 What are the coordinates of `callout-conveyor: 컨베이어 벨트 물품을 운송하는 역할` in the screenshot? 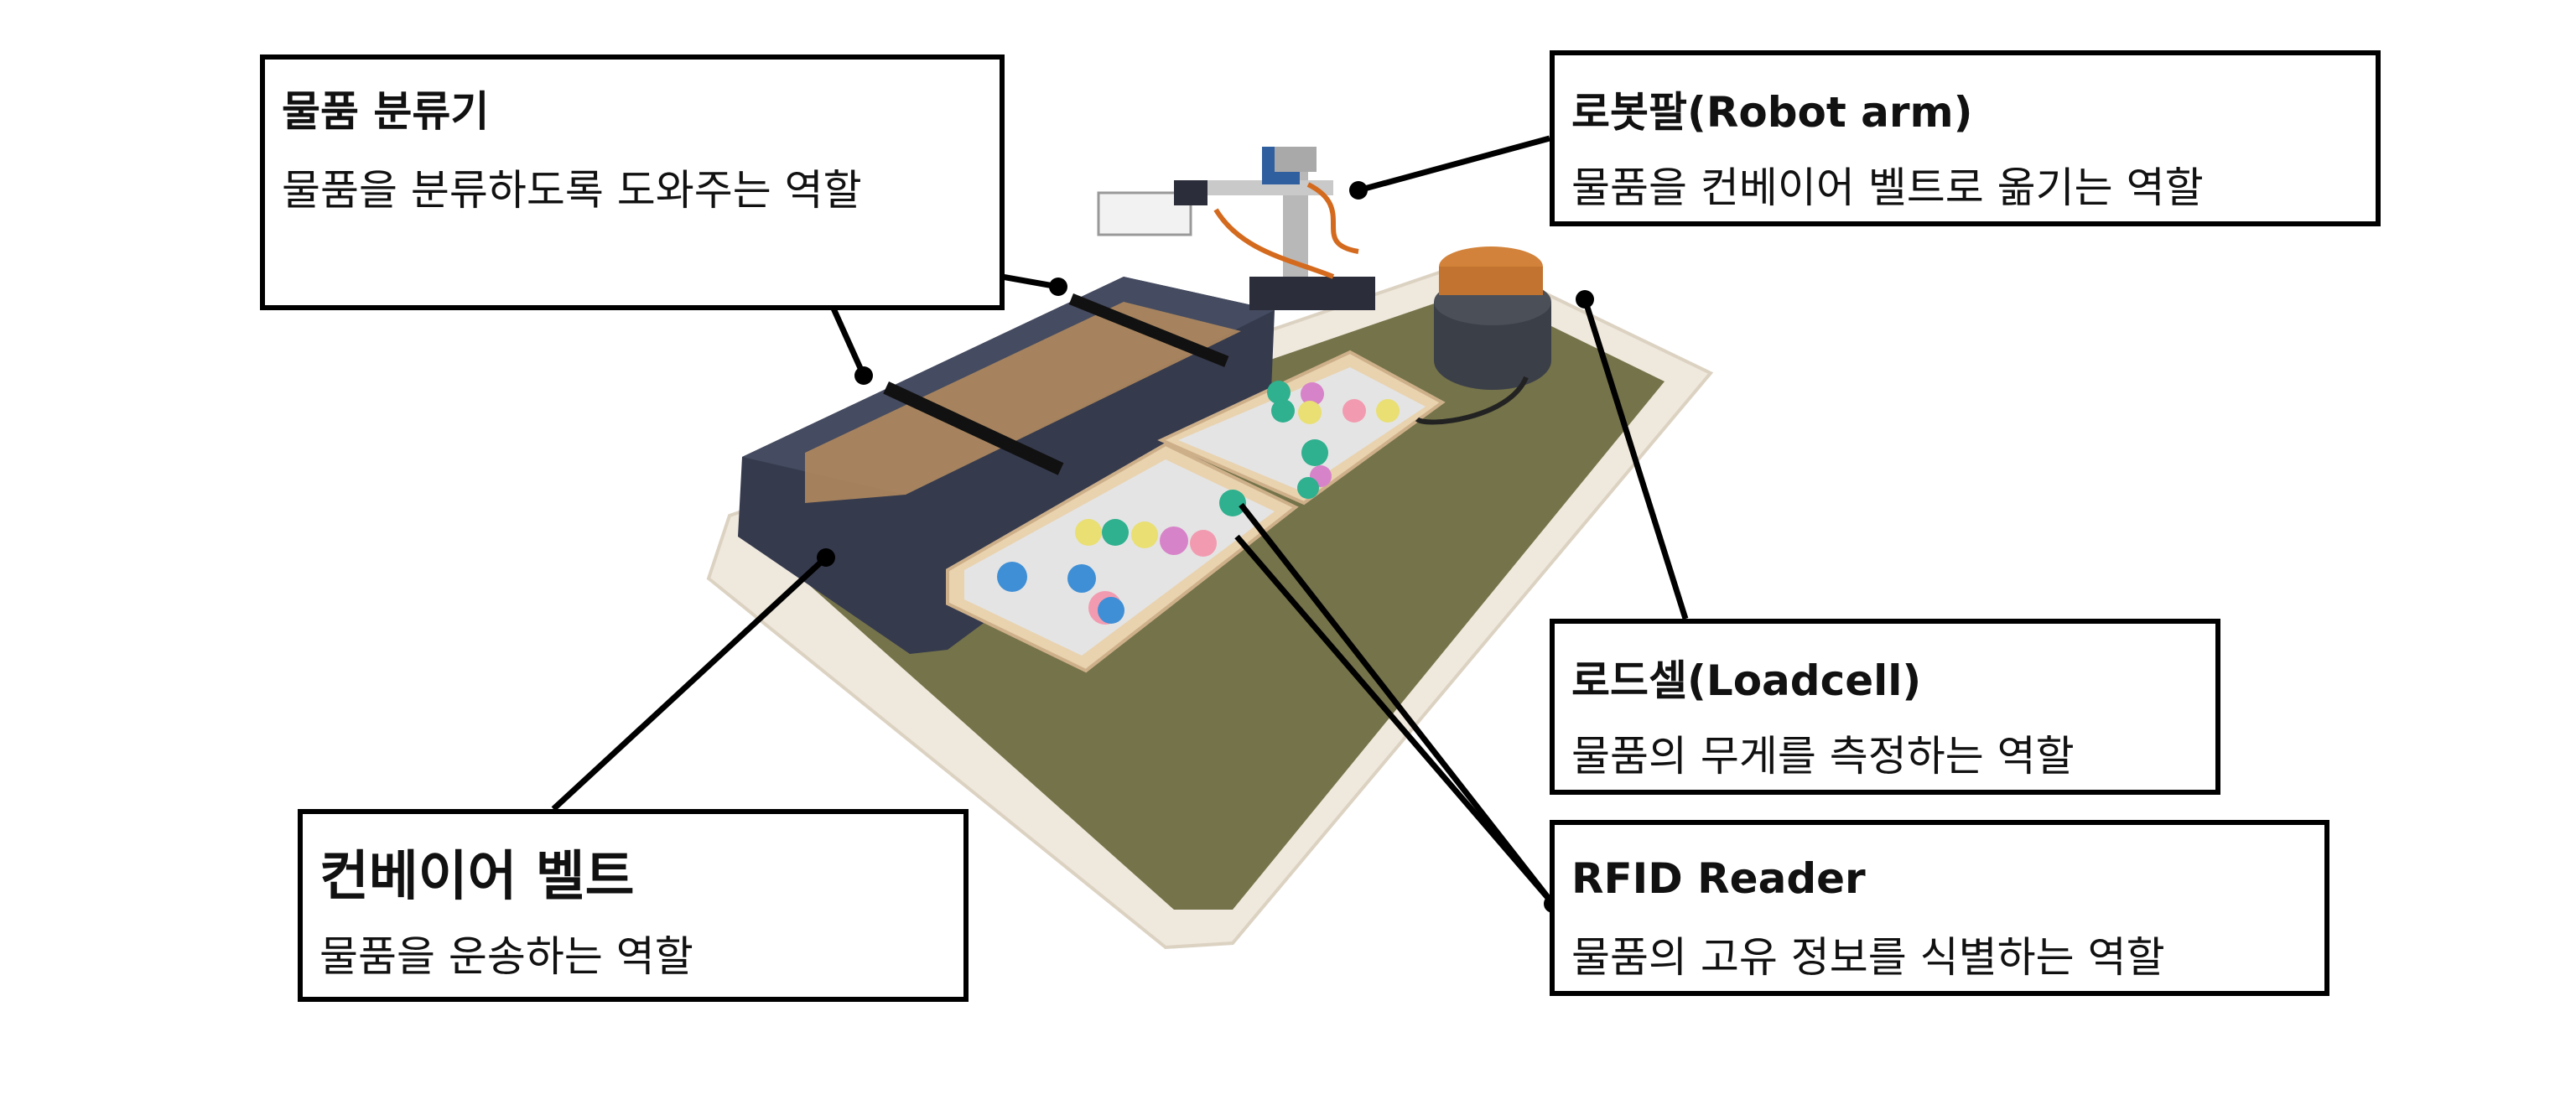 It's located at (633, 905).